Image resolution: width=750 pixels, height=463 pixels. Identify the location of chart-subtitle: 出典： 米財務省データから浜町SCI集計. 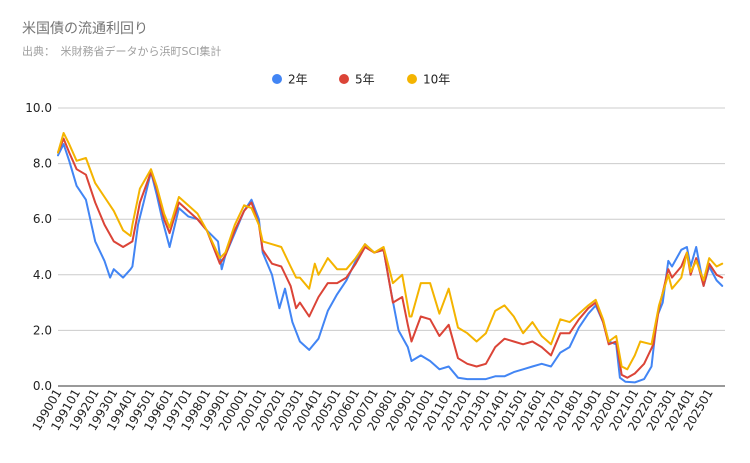
(121, 51).